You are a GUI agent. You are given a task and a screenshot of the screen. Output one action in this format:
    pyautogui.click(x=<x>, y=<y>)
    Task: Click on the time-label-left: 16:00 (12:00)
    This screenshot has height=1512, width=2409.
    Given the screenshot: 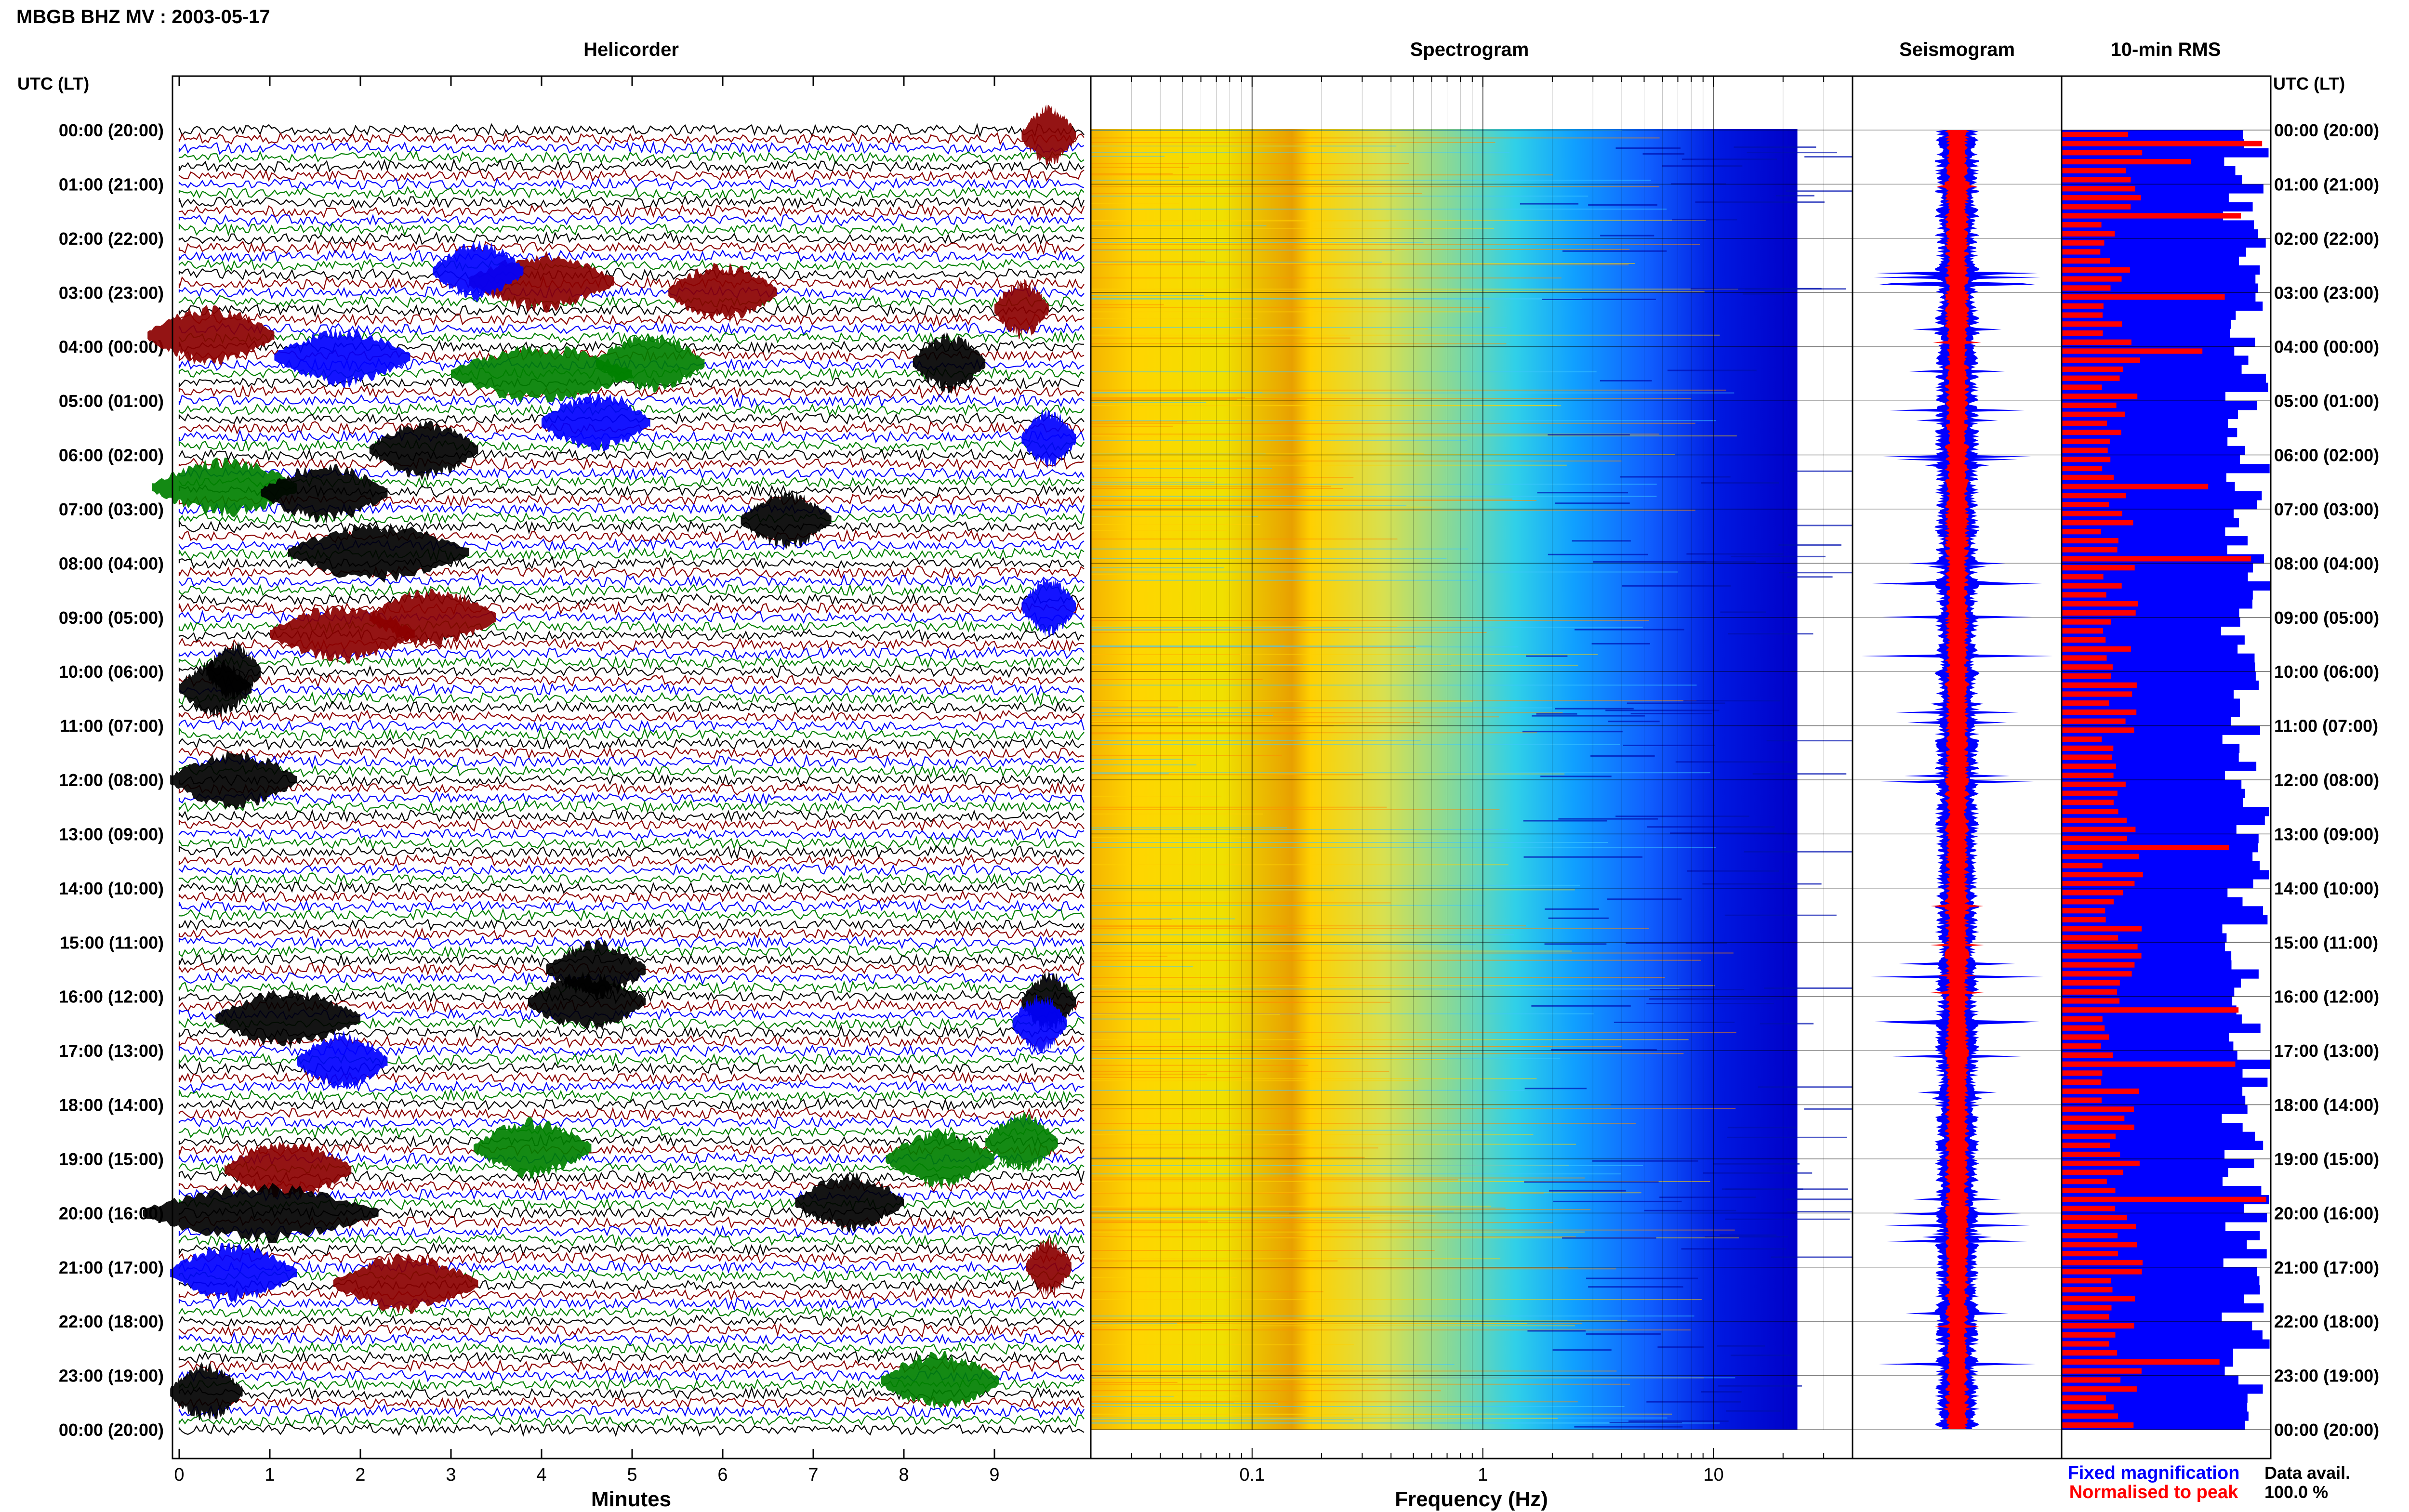 What is the action you would take?
    pyautogui.click(x=111, y=997)
    